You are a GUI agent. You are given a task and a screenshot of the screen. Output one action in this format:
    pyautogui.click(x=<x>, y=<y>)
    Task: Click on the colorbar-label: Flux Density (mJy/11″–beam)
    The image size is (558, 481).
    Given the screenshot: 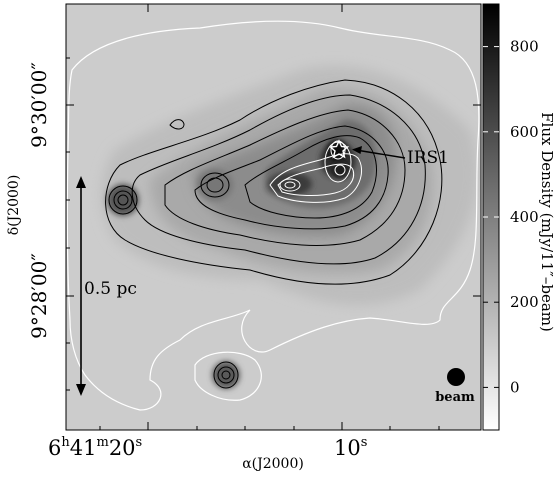 What is the action you would take?
    pyautogui.click(x=547, y=222)
    